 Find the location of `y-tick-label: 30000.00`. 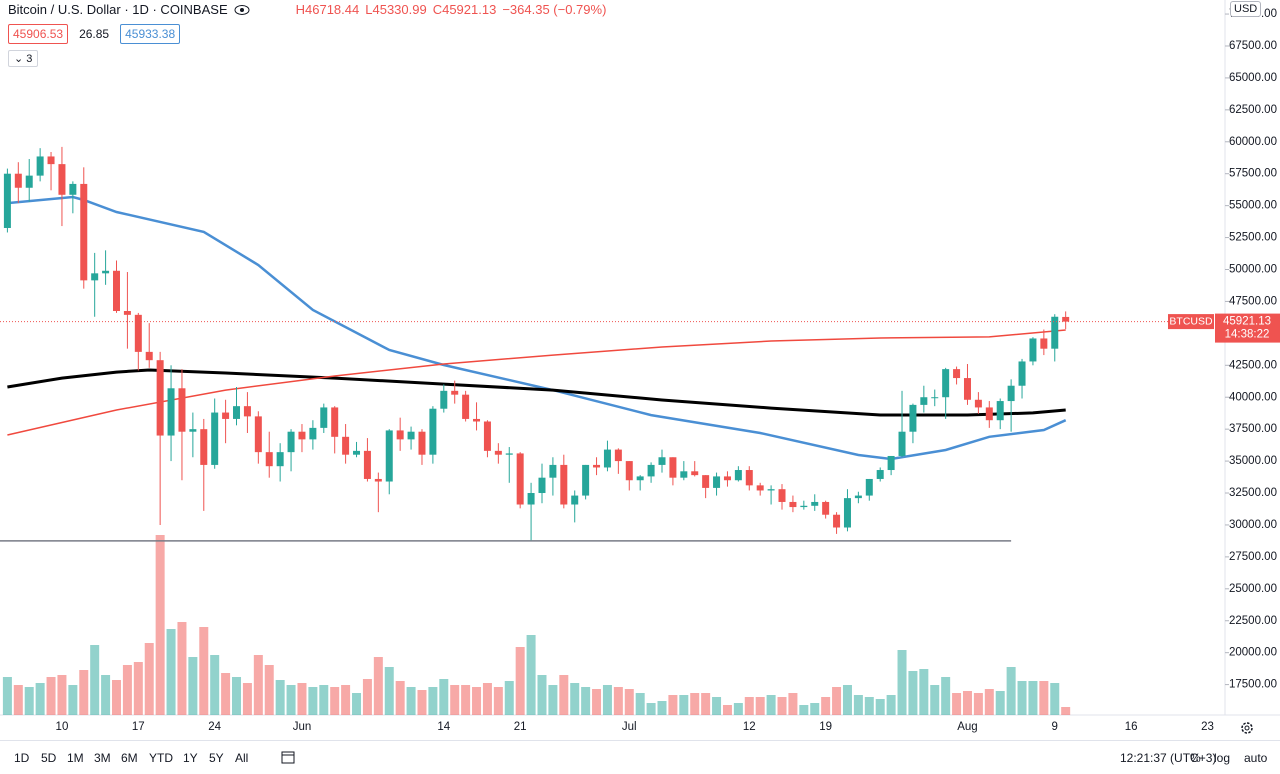

y-tick-label: 30000.00 is located at coordinates (1253, 525).